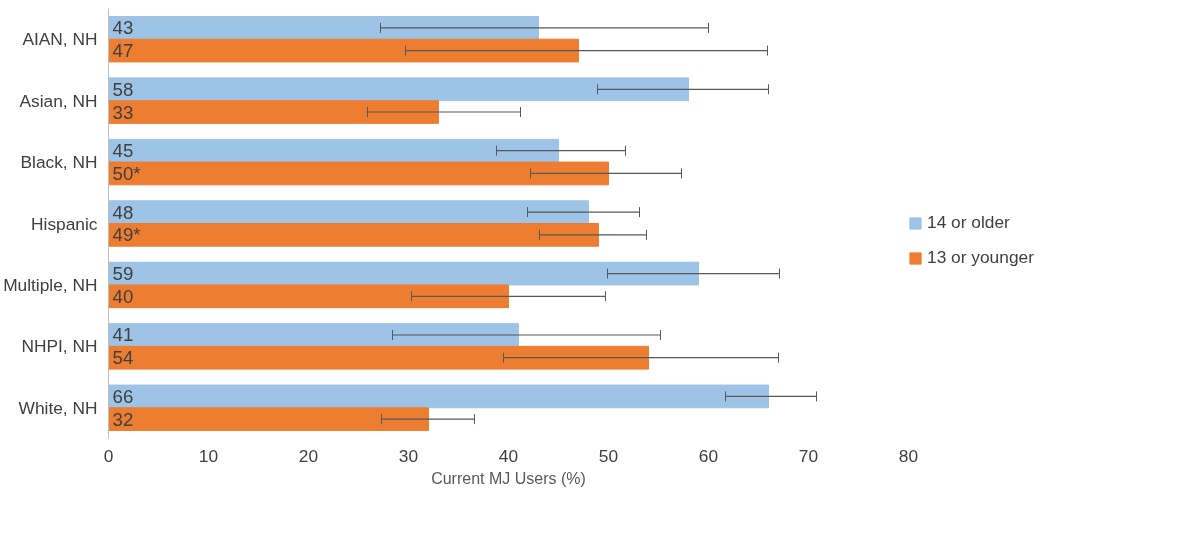 Image resolution: width=1179 pixels, height=537 pixels. Describe the element at coordinates (50, 284) in the screenshot. I see `y-tick-label: Multiple, NH` at that location.